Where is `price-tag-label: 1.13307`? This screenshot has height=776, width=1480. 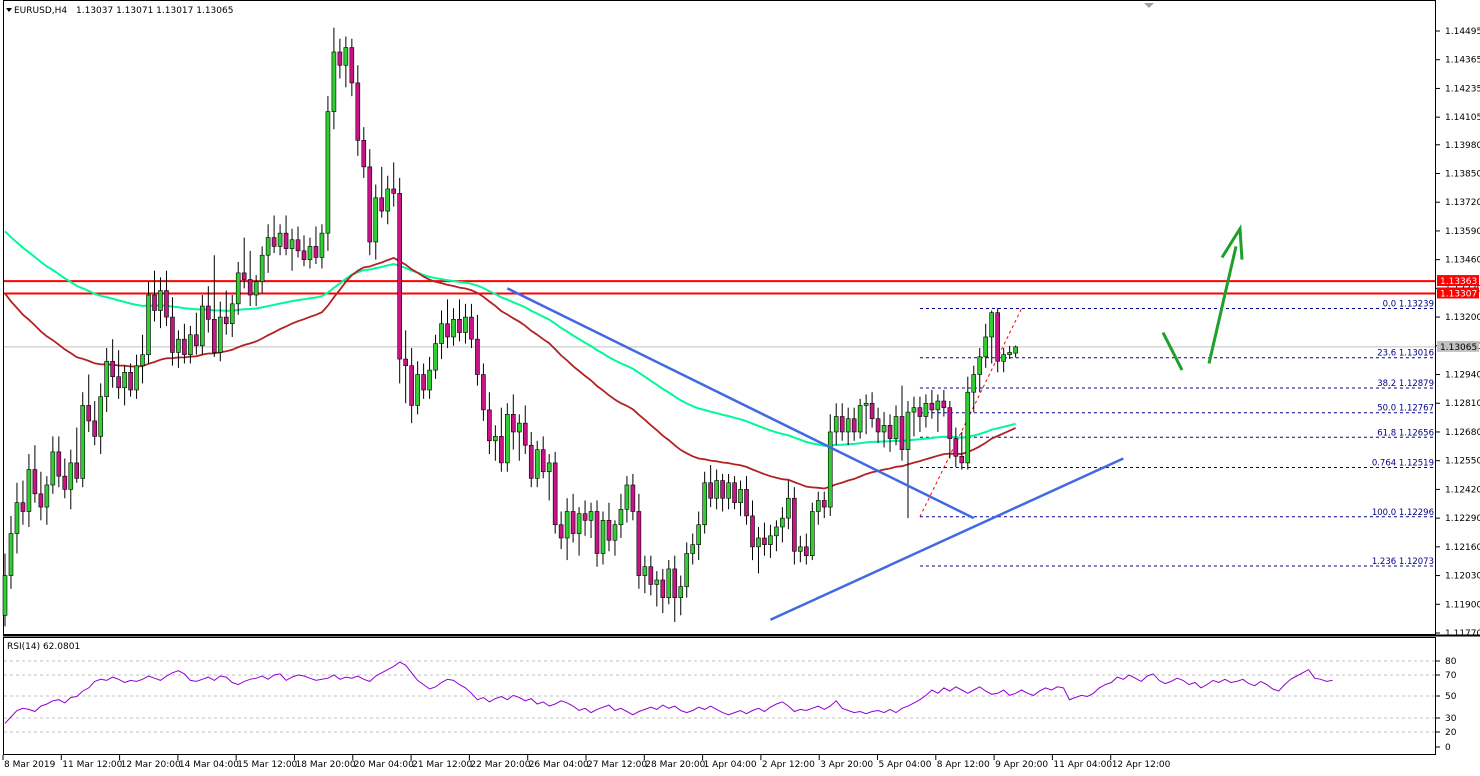
price-tag-label: 1.13307 is located at coordinates (1458, 294).